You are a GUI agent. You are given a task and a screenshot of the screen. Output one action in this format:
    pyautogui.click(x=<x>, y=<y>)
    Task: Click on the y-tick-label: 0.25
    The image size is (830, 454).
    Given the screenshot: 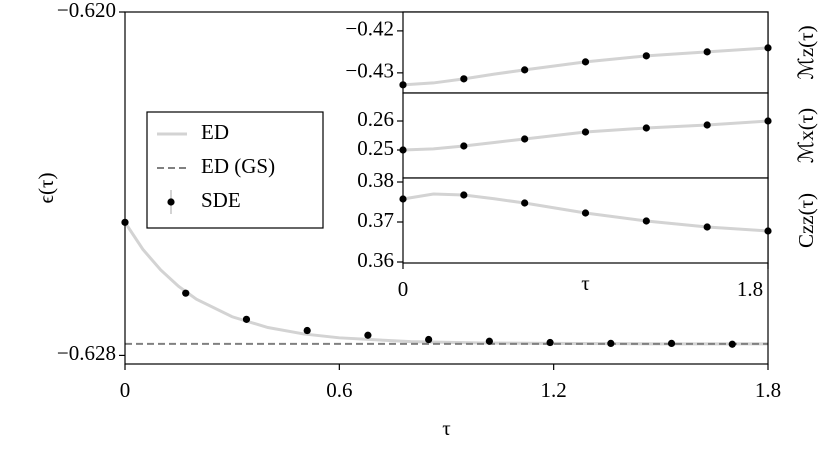 What is the action you would take?
    pyautogui.click(x=375, y=148)
    